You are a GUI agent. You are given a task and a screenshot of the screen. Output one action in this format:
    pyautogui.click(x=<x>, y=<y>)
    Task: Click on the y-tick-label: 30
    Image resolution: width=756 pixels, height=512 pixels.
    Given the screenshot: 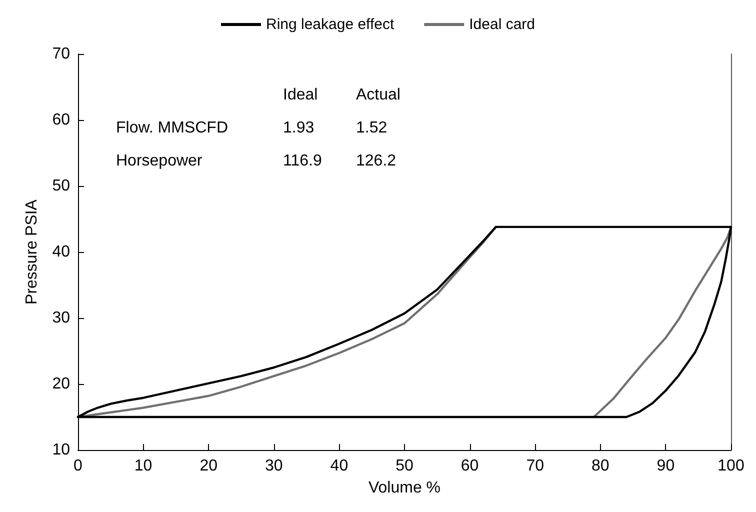 What is the action you would take?
    pyautogui.click(x=61, y=318)
    